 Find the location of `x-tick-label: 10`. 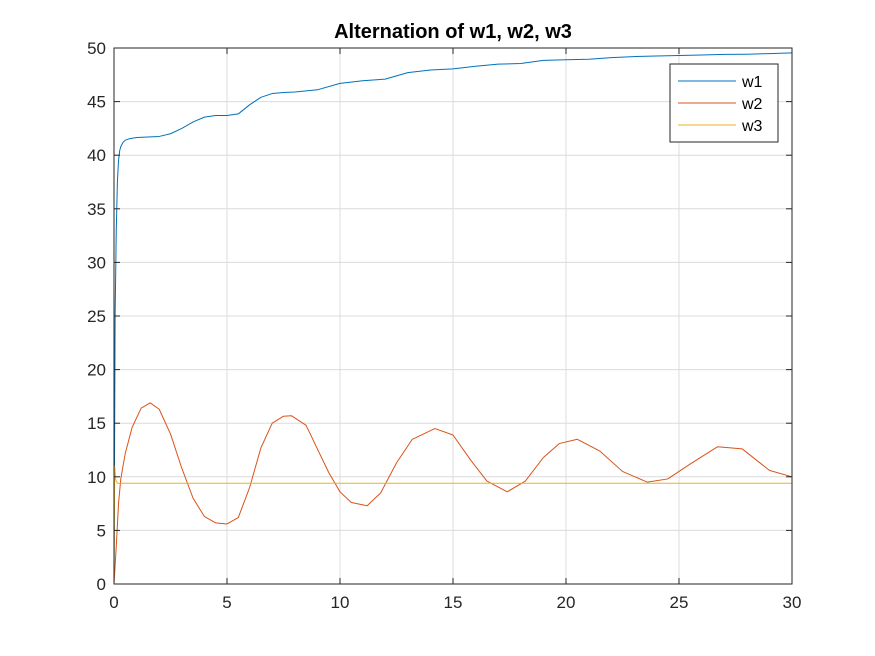

x-tick-label: 10 is located at coordinates (340, 602).